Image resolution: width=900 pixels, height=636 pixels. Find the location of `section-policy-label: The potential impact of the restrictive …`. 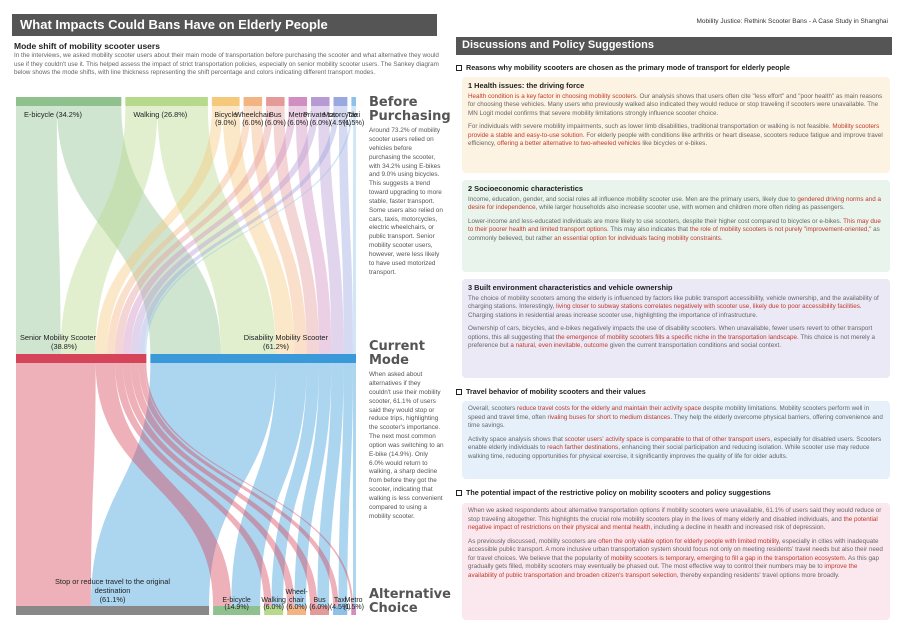

section-policy-label: The potential impact of the restrictive … is located at coordinates (618, 492).